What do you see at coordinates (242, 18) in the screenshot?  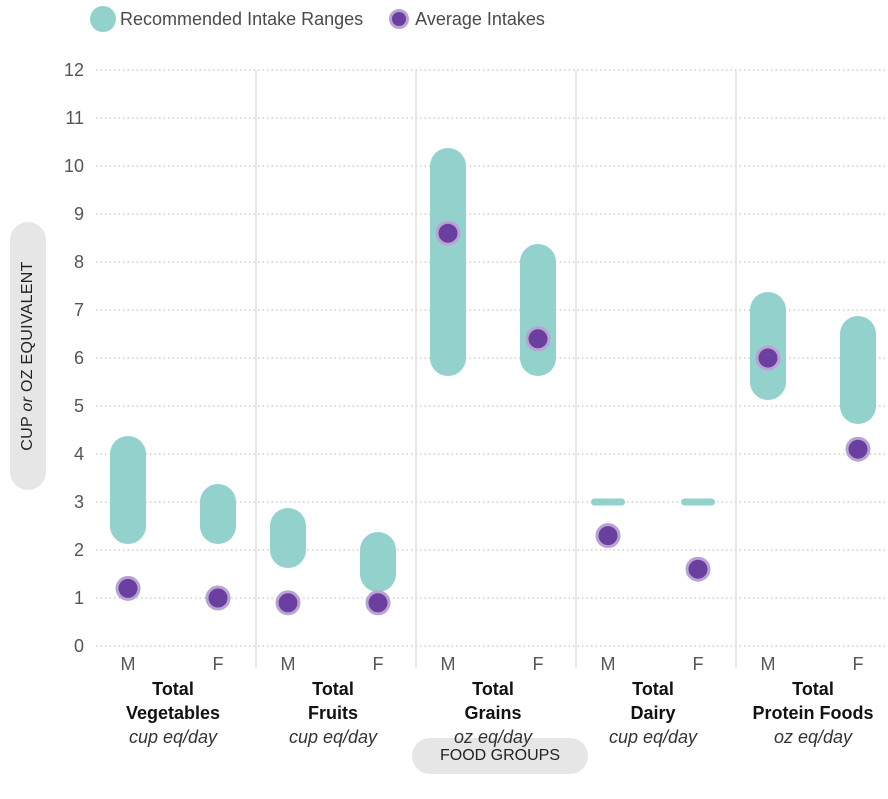 I see `legend-range-label: Recommended Intake Ranges` at bounding box center [242, 18].